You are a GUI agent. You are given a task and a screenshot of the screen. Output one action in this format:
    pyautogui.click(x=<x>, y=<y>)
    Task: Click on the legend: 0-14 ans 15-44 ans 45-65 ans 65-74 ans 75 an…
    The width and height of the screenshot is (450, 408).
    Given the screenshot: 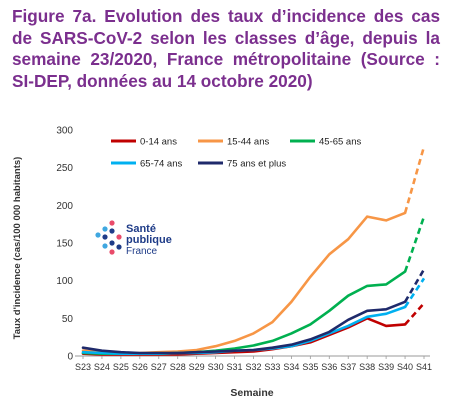 What is the action you would take?
    pyautogui.click(x=236, y=153)
    